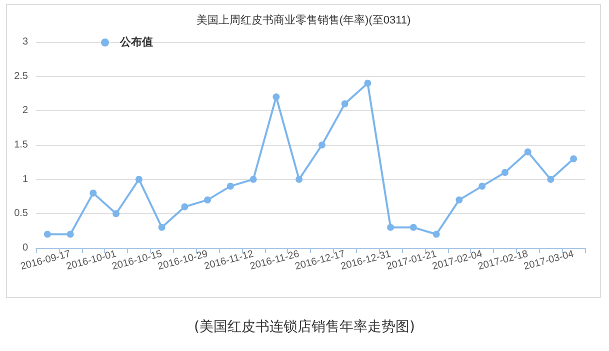  I want to click on y-tick-label: 0.5, so click(21, 214).